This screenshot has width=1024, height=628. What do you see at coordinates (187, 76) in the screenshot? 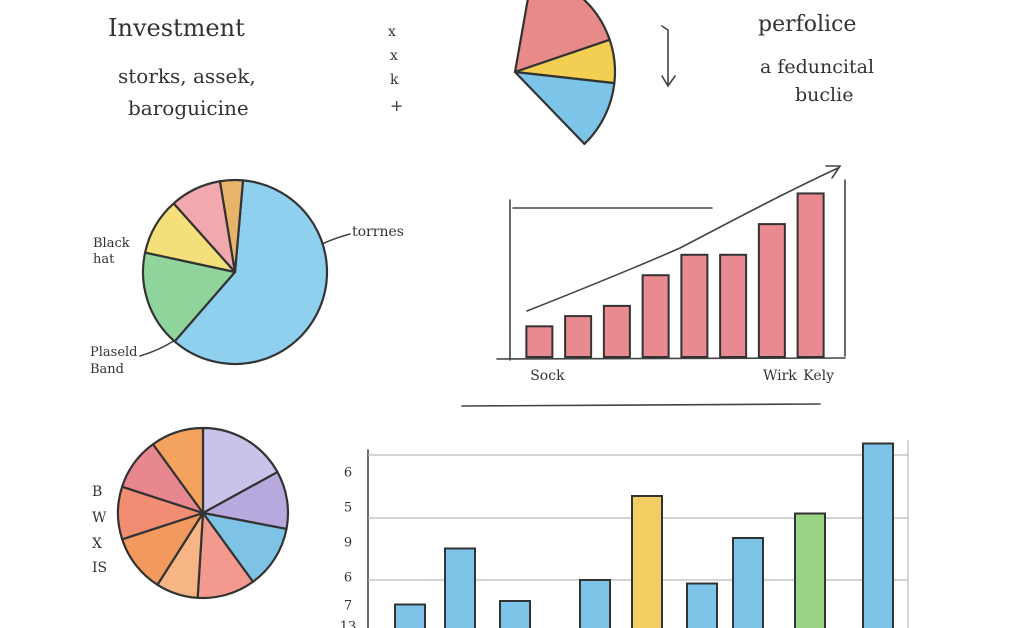
I see `note: storks, assek,` at bounding box center [187, 76].